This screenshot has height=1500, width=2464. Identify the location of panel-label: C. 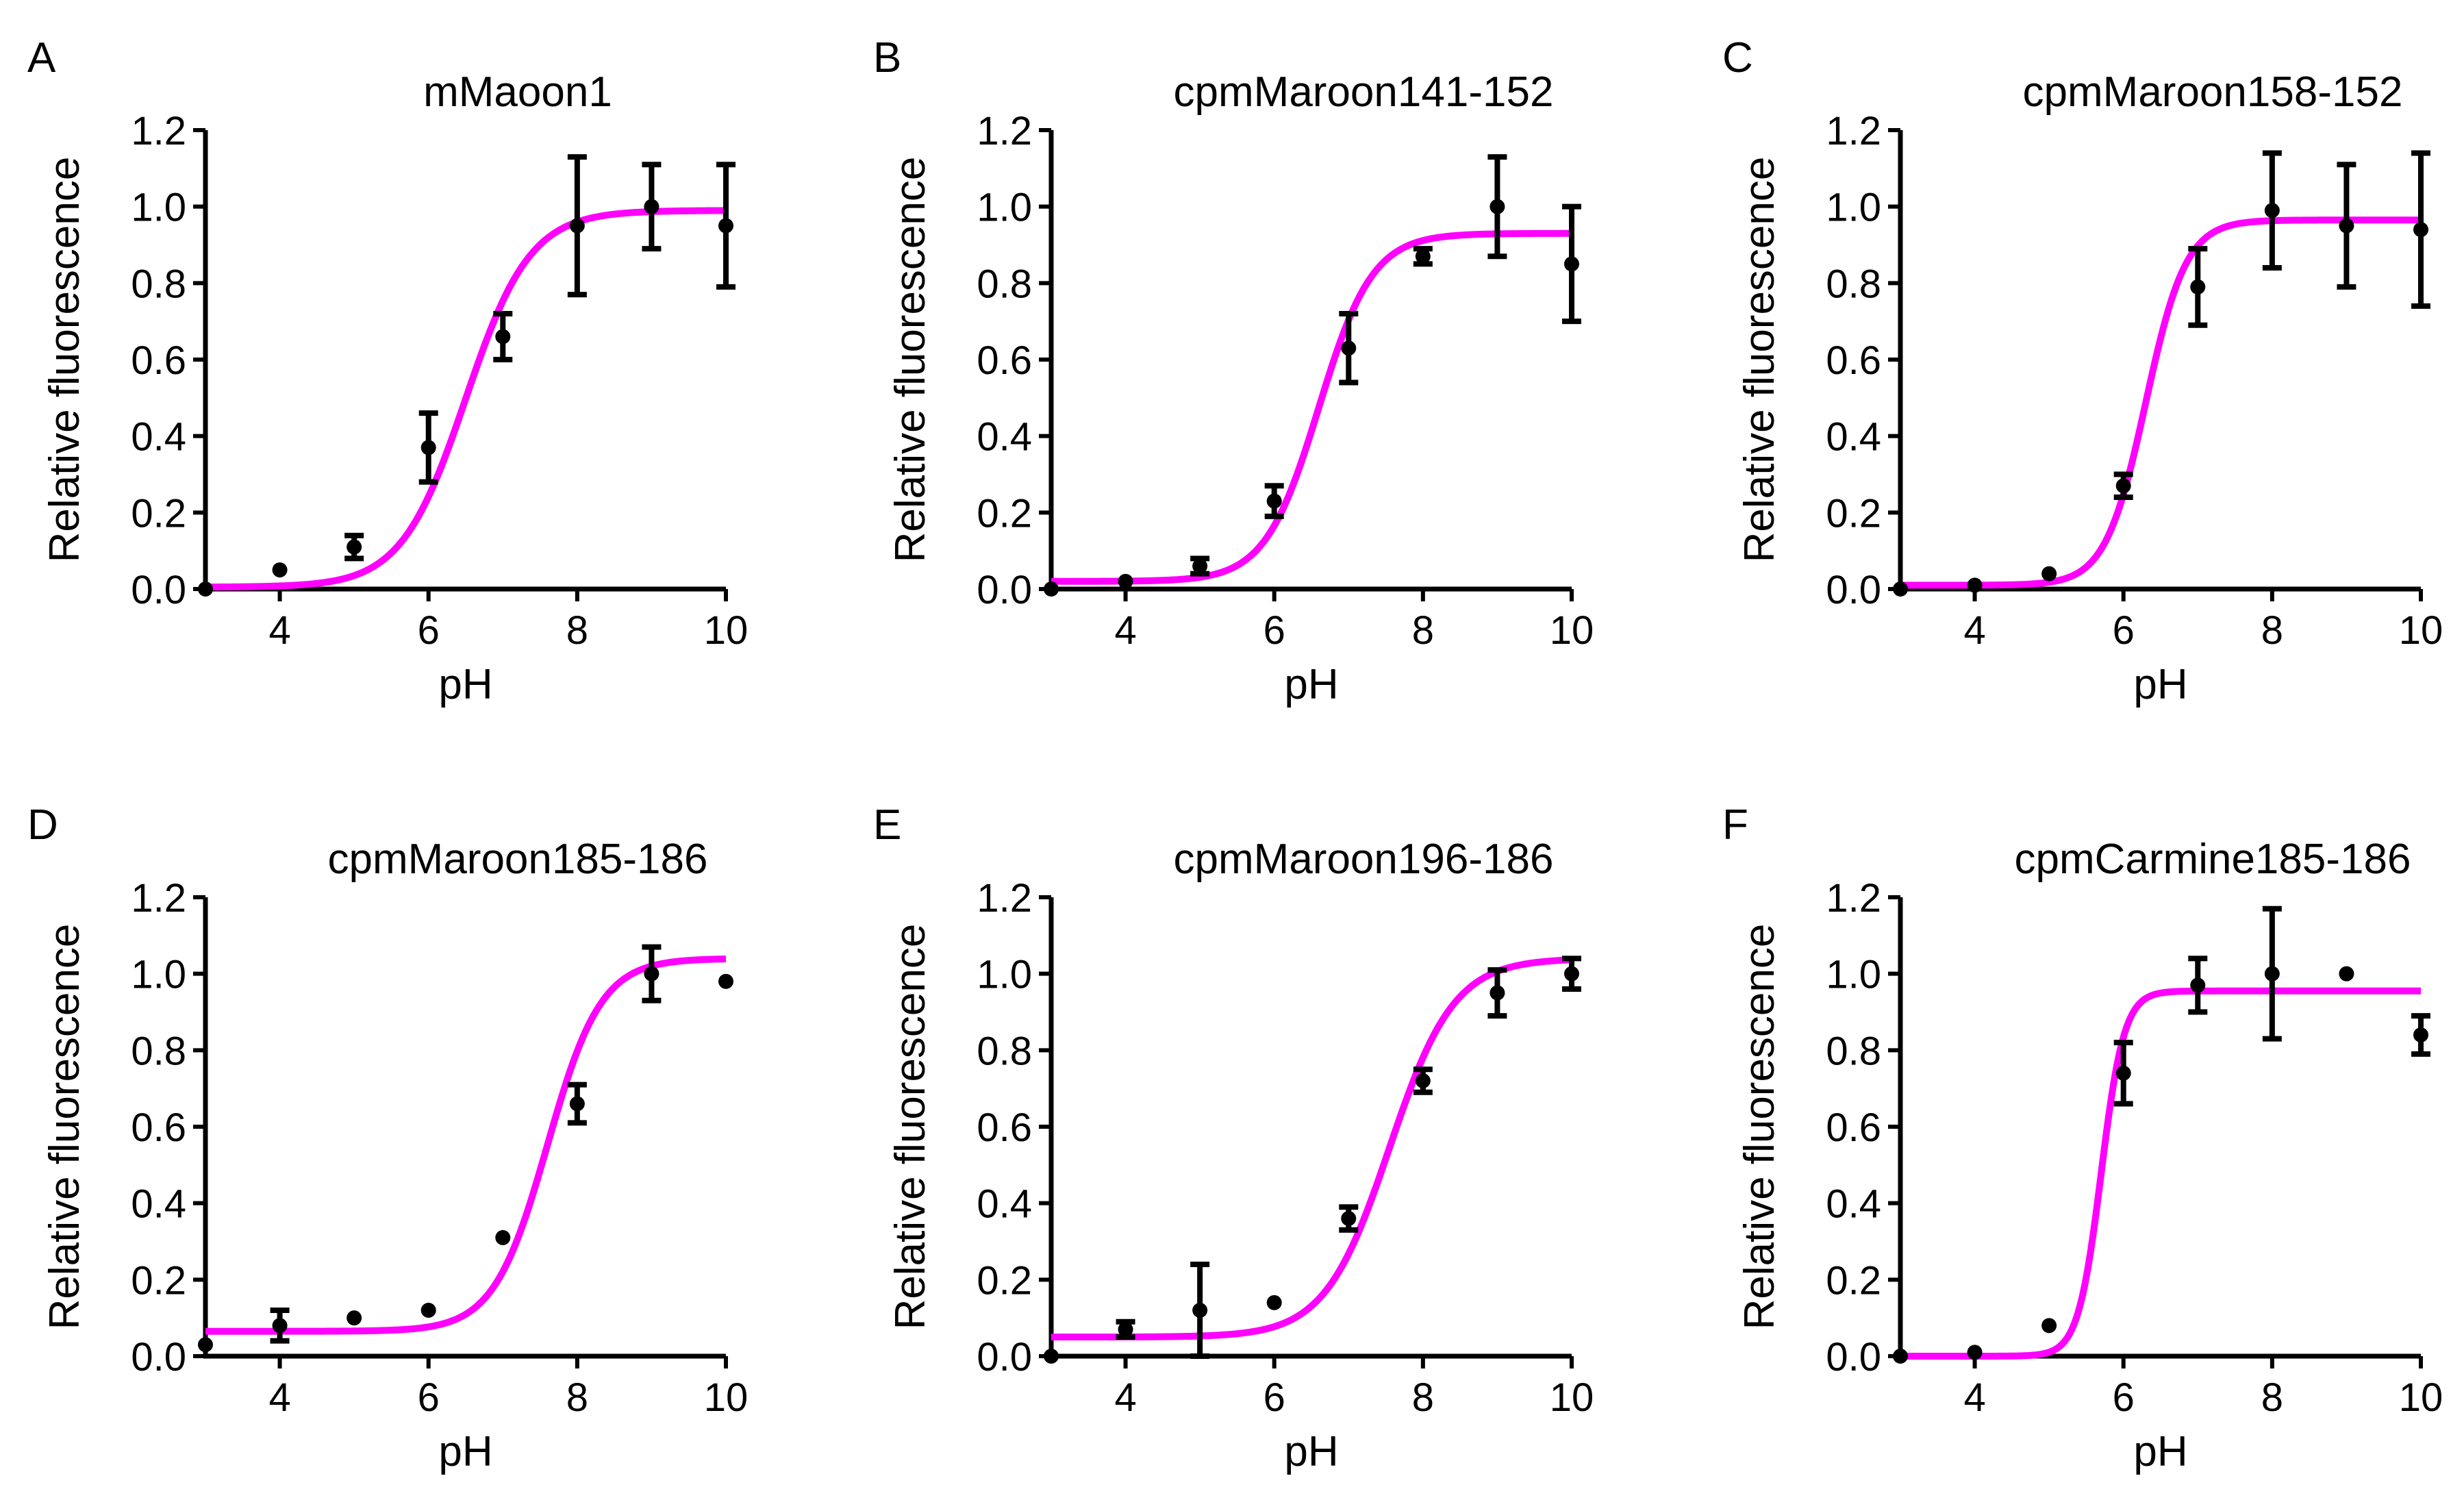
(1737, 58).